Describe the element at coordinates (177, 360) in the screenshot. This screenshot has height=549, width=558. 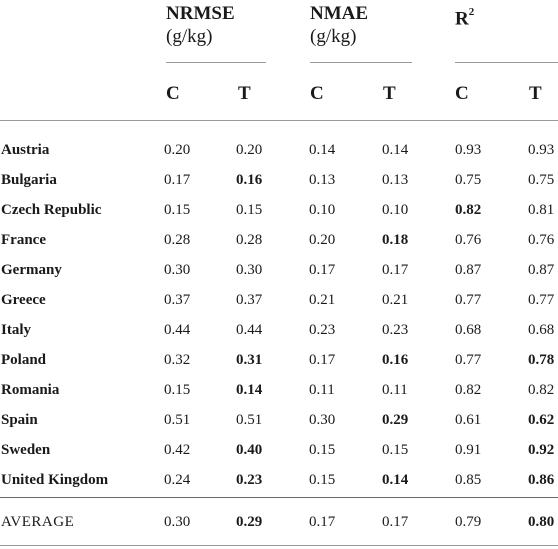
I see `cell-nrmse-c: 0.32` at that location.